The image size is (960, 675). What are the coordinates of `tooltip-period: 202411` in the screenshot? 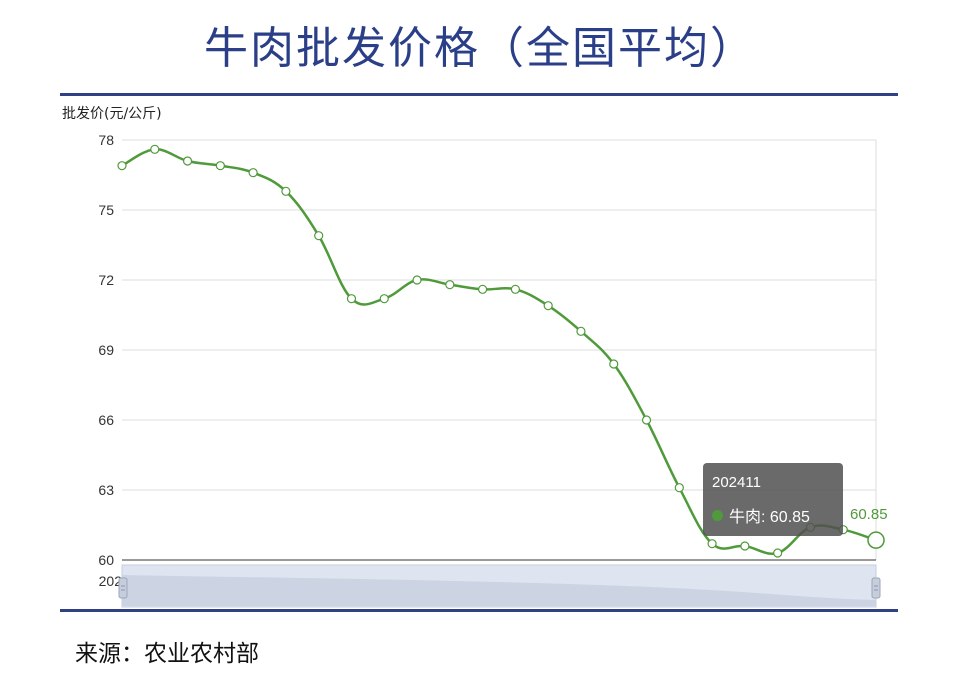 It's located at (736, 482).